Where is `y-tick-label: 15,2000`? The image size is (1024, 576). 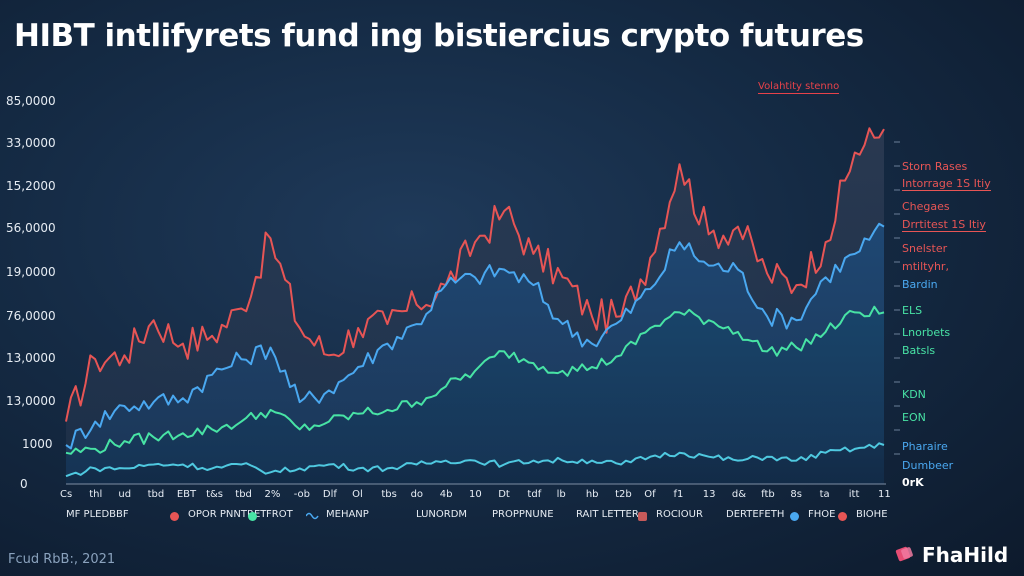 y-tick-label: 15,2000 is located at coordinates (31, 186).